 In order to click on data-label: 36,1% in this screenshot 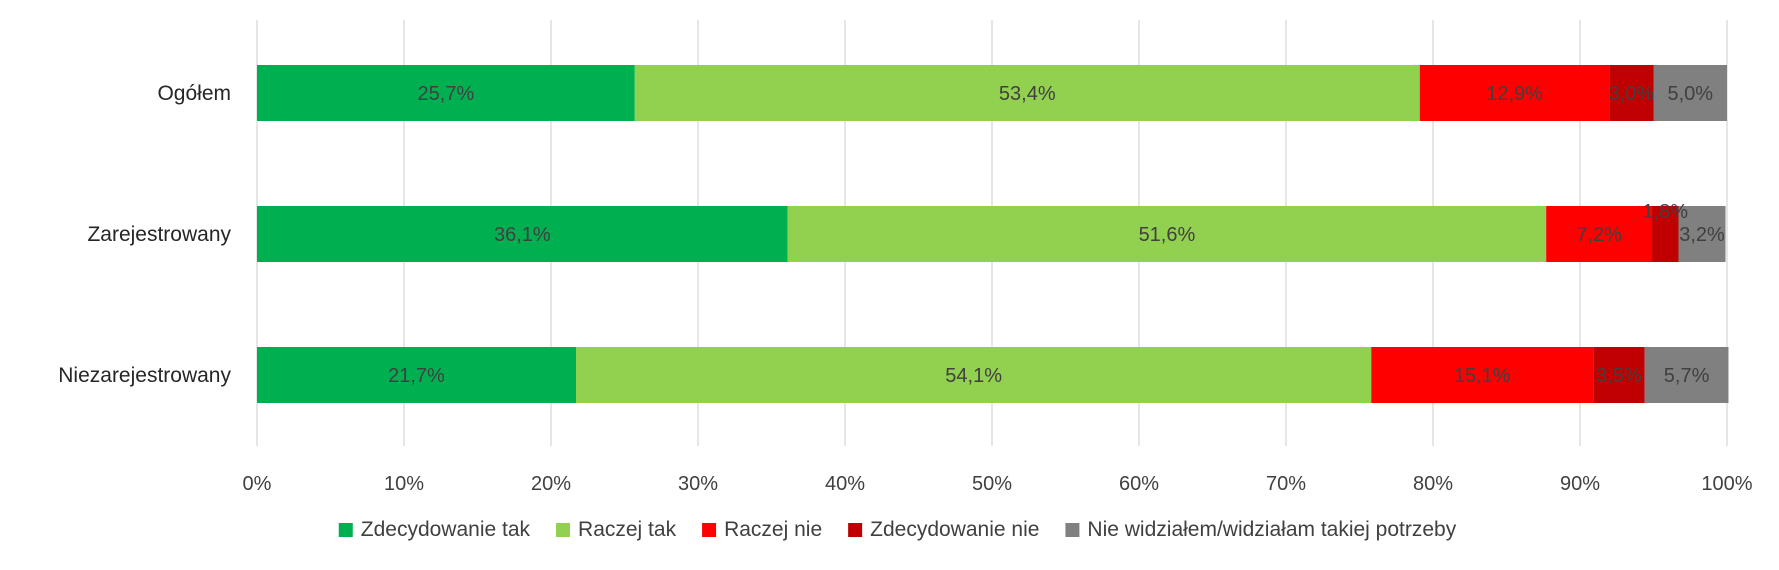, I will do `click(522, 235)`.